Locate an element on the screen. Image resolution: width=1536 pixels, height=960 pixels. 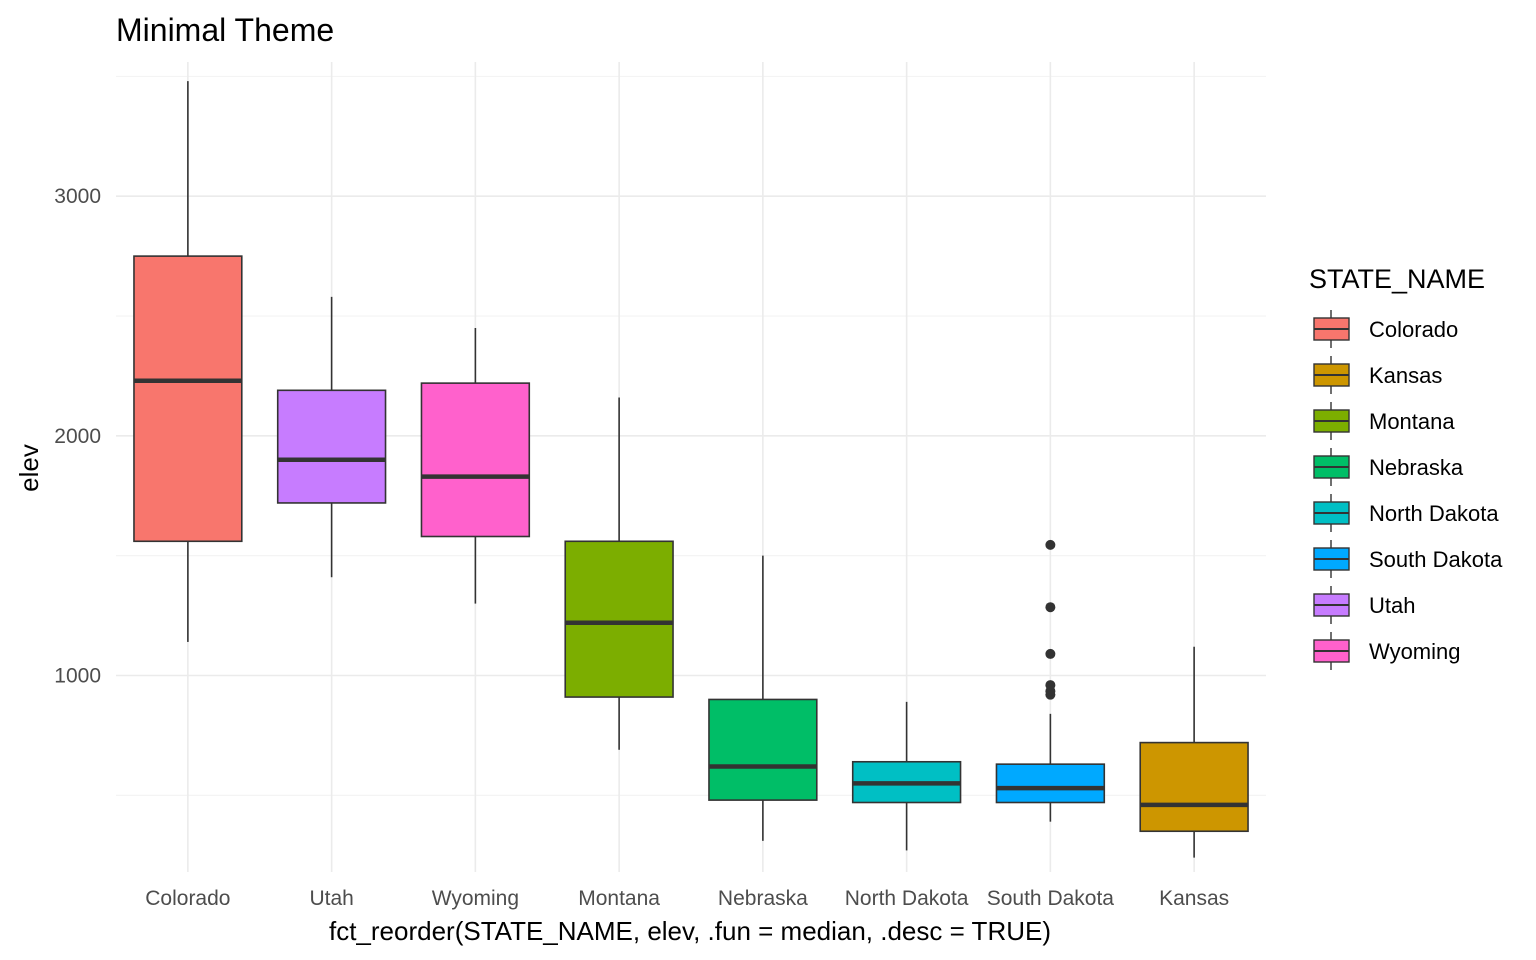
box-montana is located at coordinates (619, 573).